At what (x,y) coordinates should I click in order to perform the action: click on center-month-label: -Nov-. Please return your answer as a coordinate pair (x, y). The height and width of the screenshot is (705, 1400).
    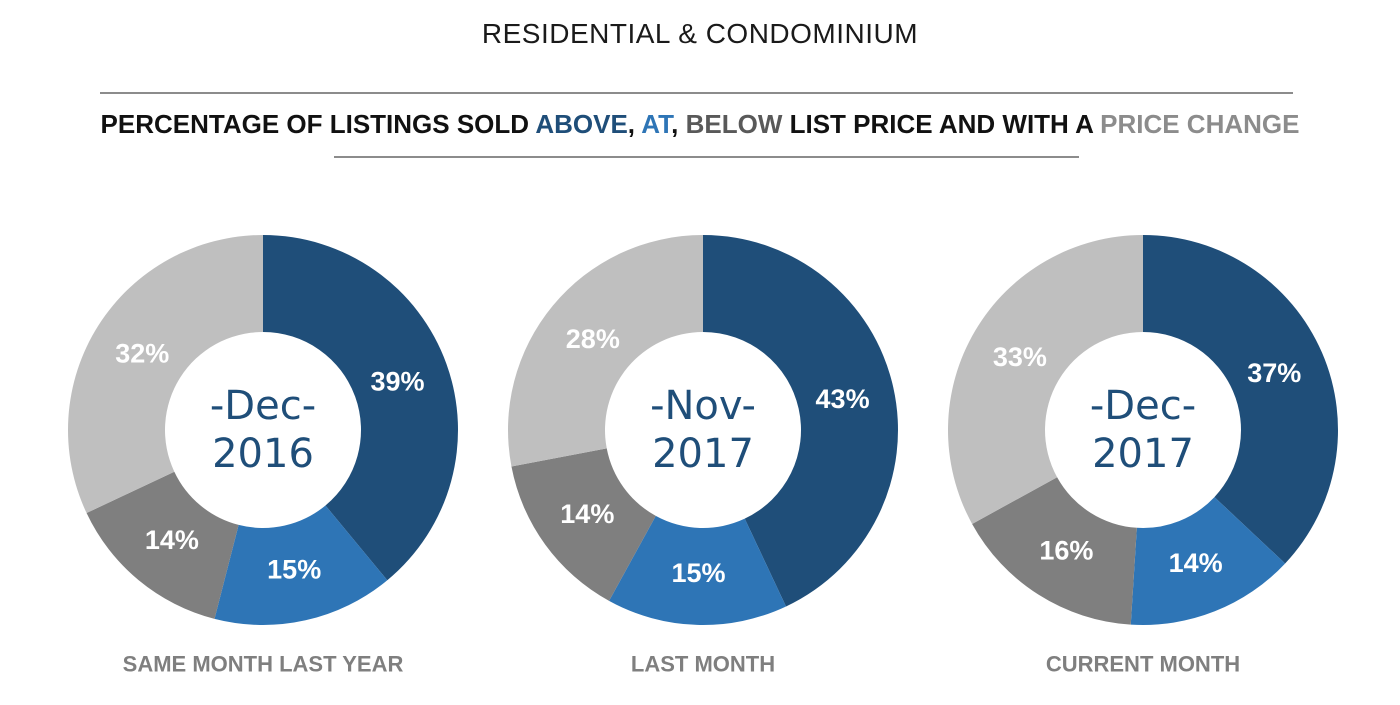
    Looking at the image, I should click on (703, 406).